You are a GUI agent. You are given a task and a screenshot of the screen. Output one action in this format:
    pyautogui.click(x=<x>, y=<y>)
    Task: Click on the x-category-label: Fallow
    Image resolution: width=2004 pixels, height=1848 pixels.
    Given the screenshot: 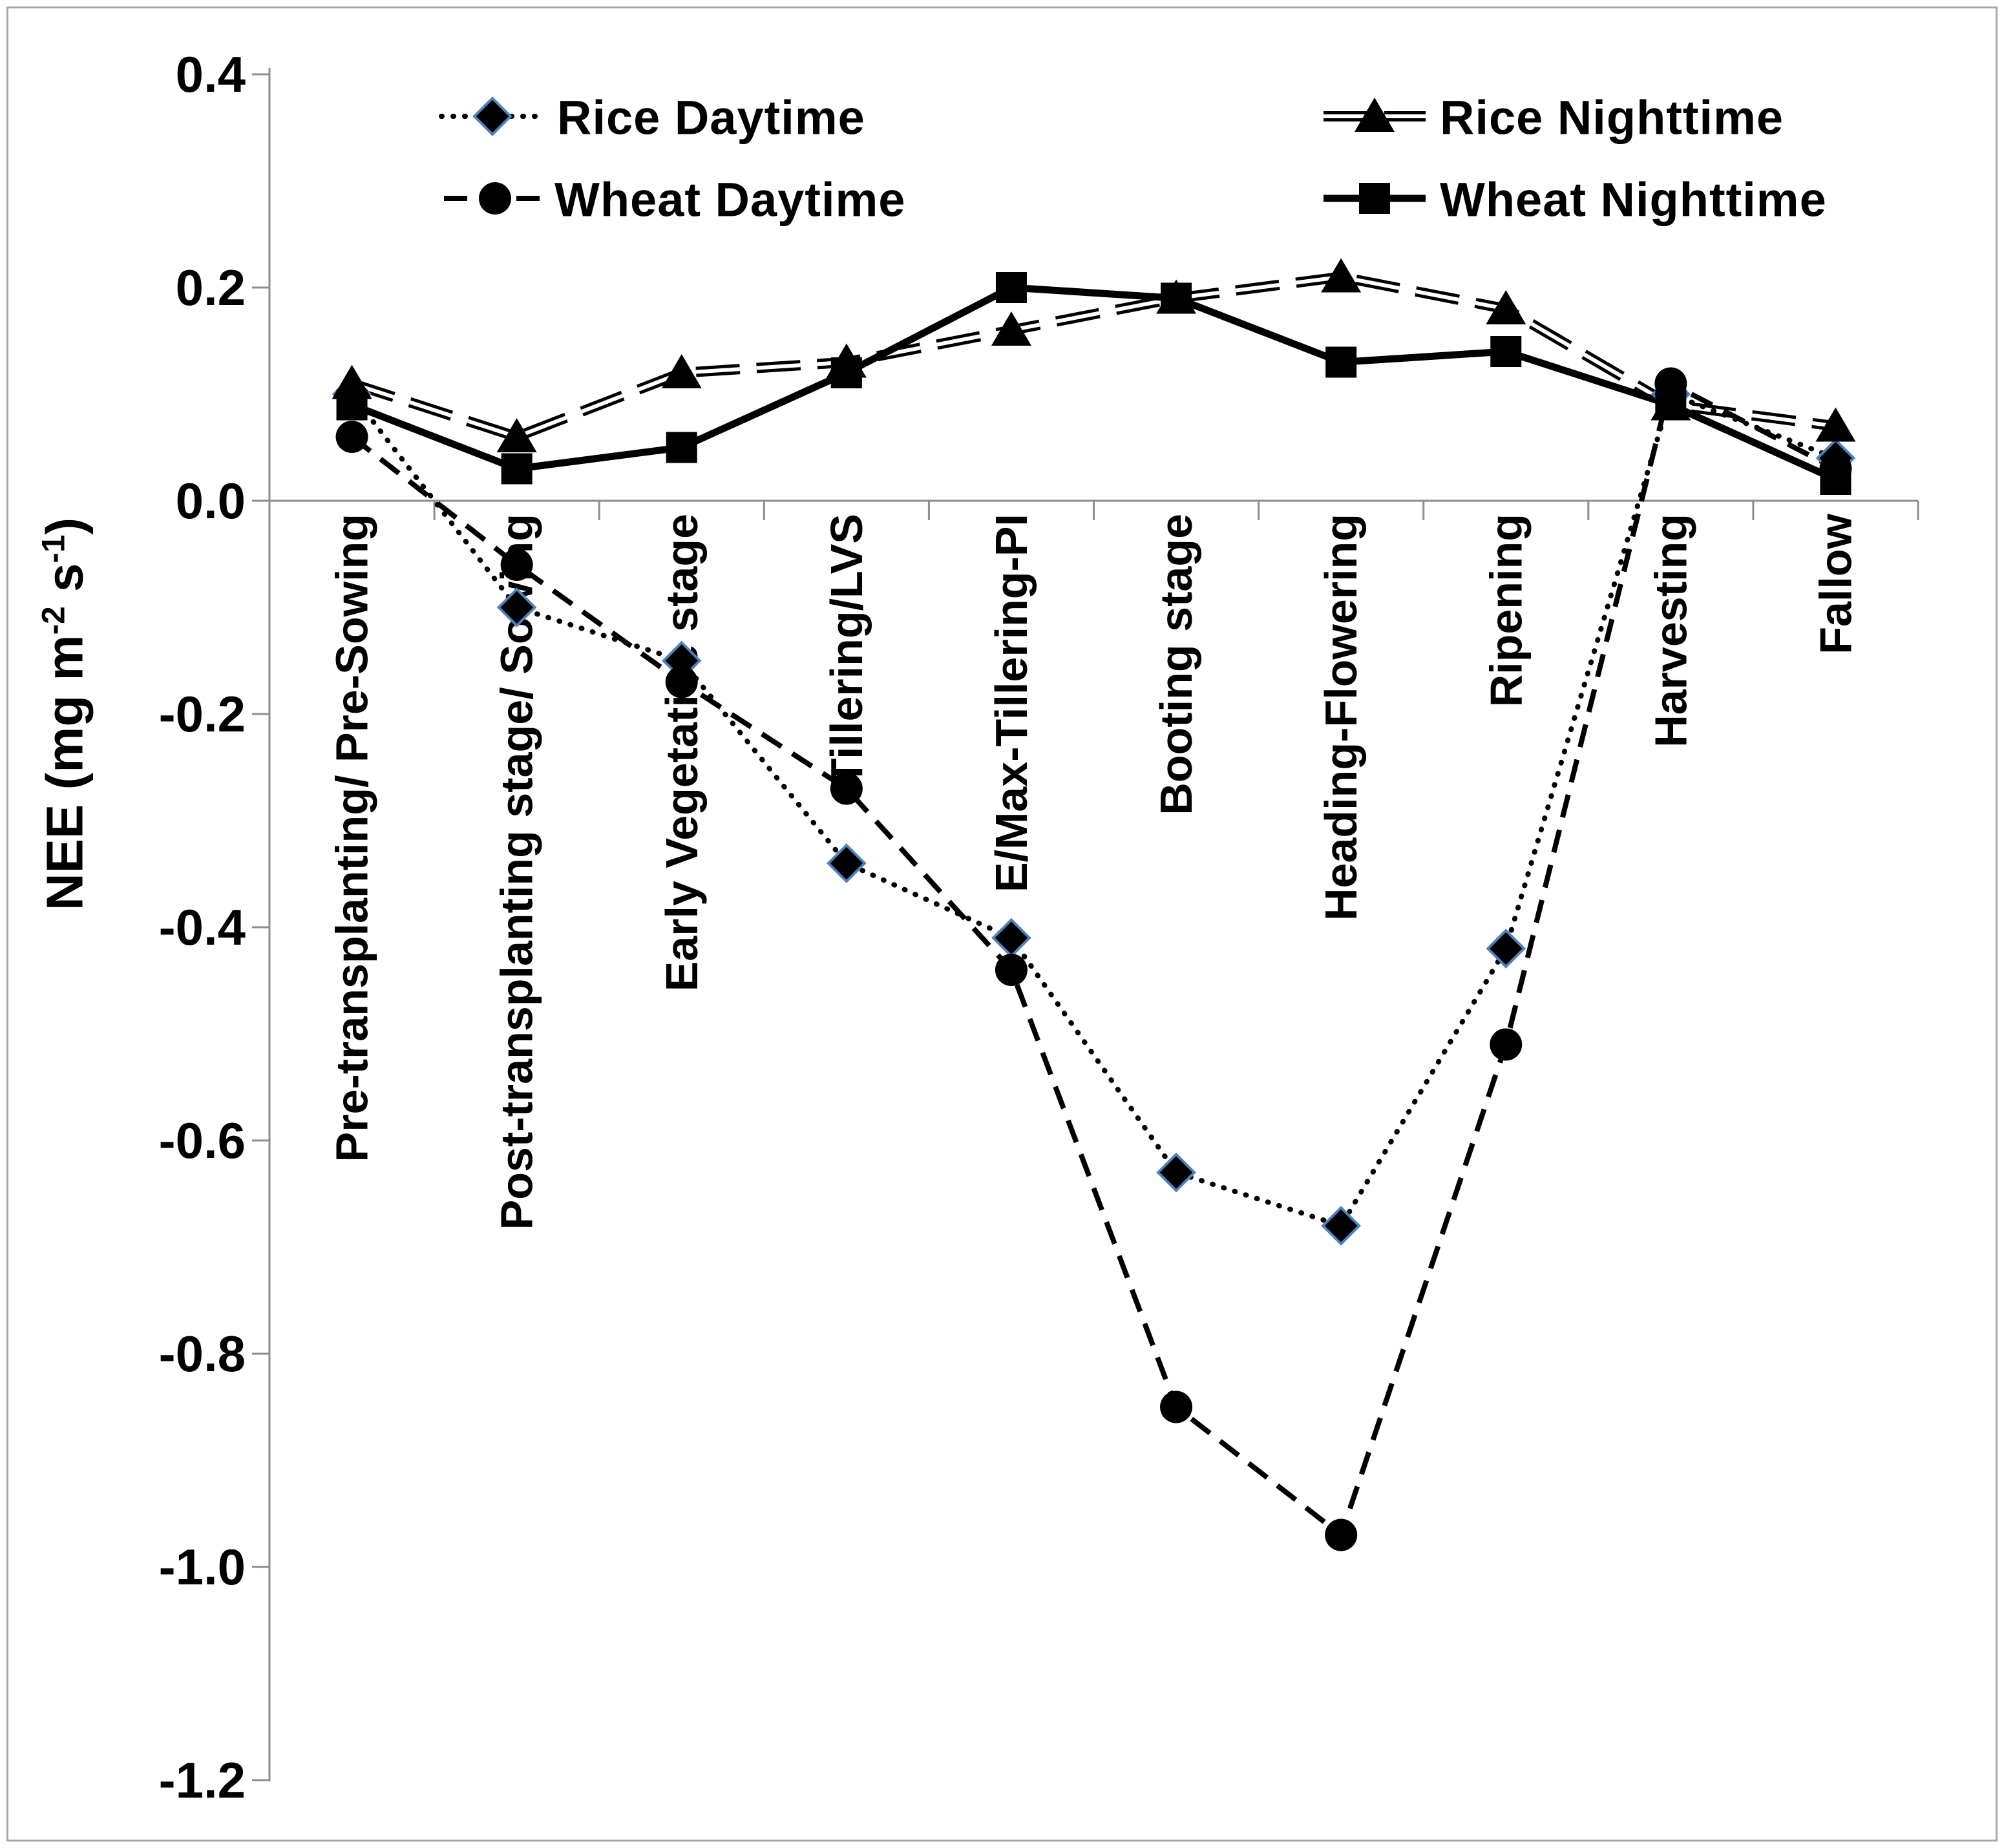 What is the action you would take?
    pyautogui.click(x=1835, y=584)
    